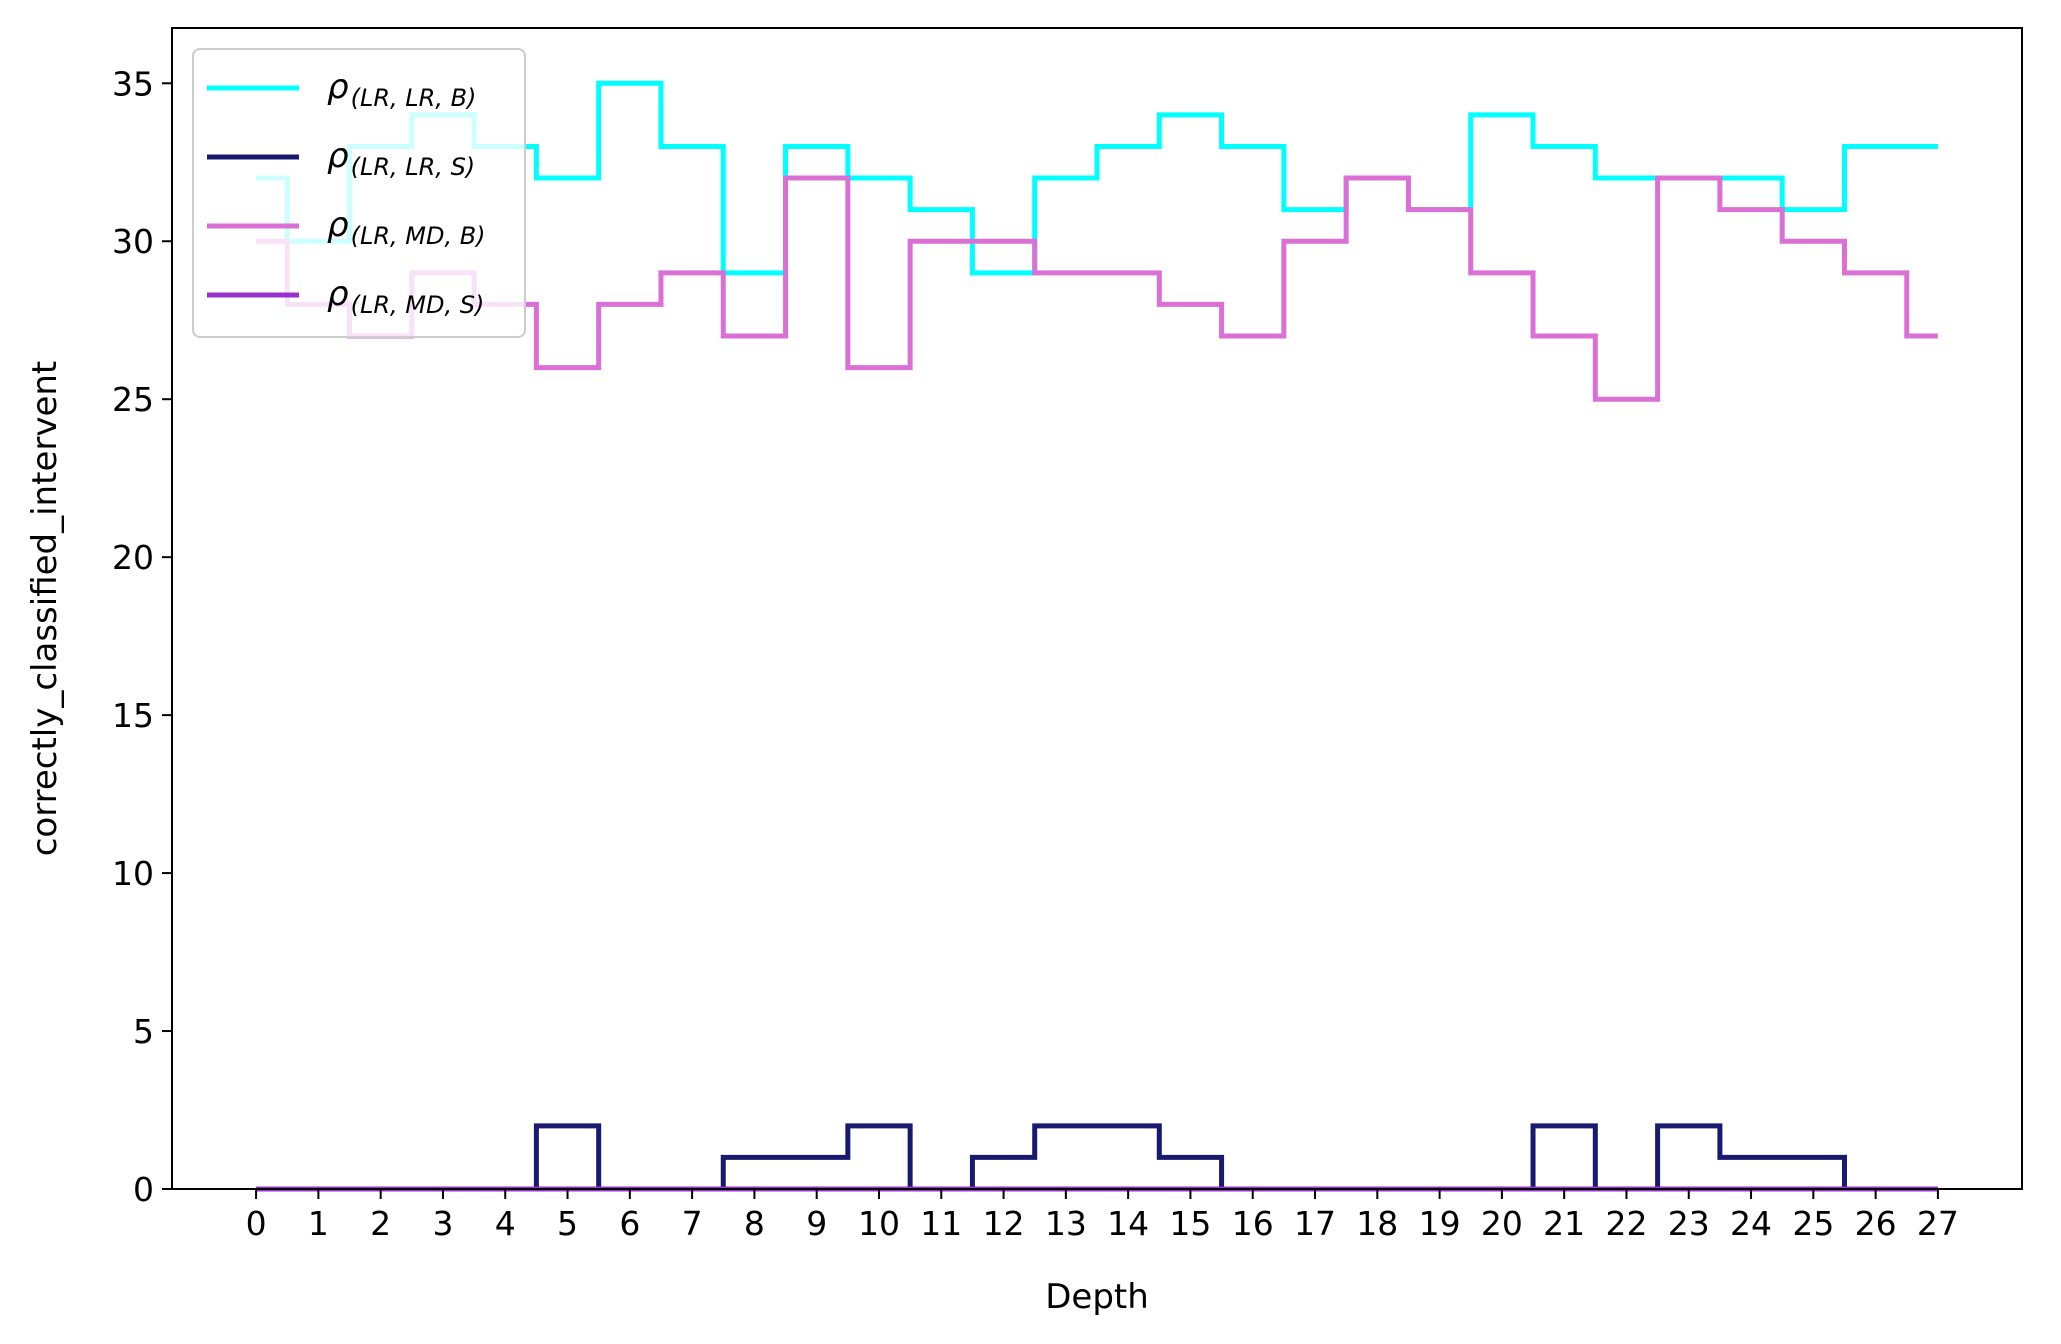 This screenshot has height=1344, width=2061. What do you see at coordinates (1564, 1223) in the screenshot?
I see `x-tick-label: 21` at bounding box center [1564, 1223].